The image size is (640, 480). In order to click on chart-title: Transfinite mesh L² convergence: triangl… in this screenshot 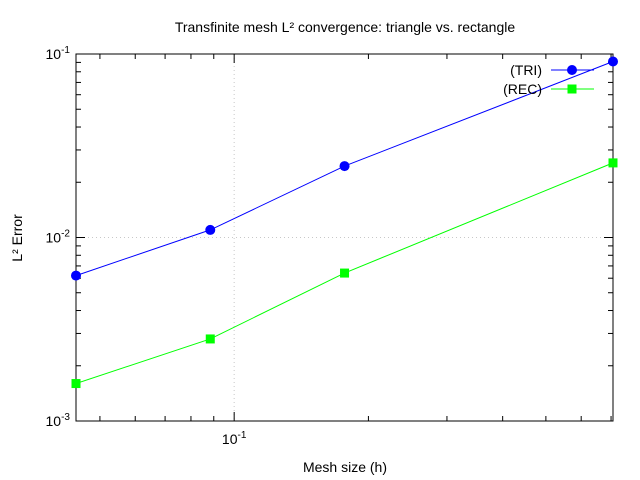, I will do `click(345, 27)`.